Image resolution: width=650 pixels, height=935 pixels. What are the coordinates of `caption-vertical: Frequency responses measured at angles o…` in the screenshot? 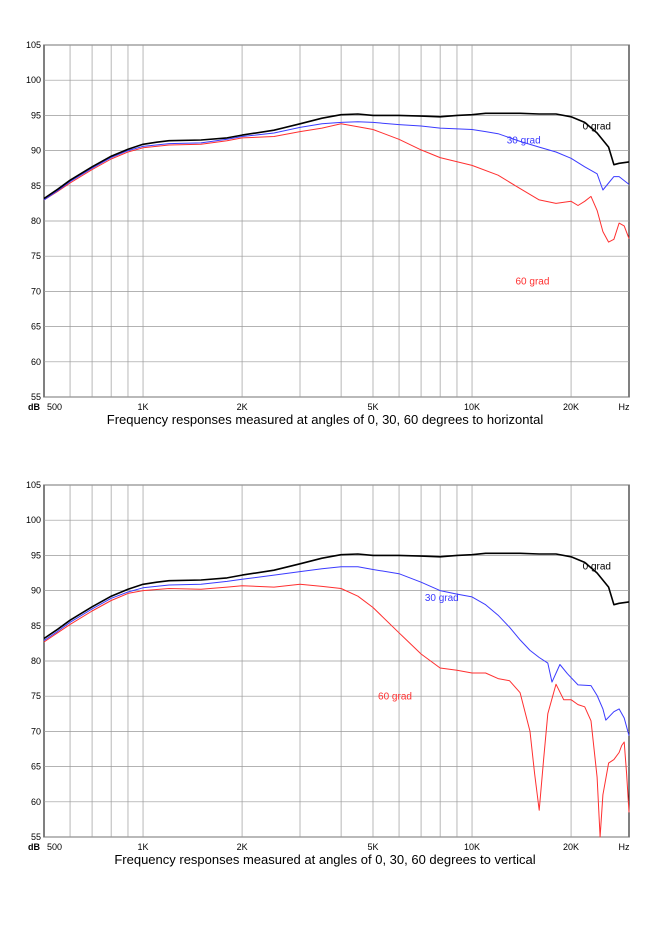 It's located at (325, 859).